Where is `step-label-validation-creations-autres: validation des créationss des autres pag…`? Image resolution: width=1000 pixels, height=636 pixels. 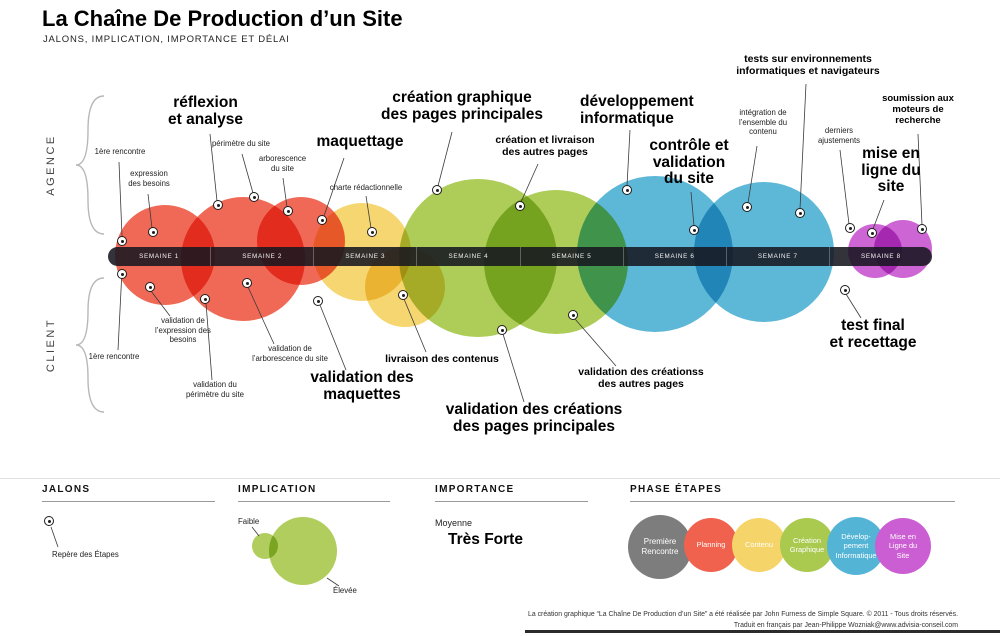 step-label-validation-creations-autres: validation des créationss des autres pag… is located at coordinates (641, 378).